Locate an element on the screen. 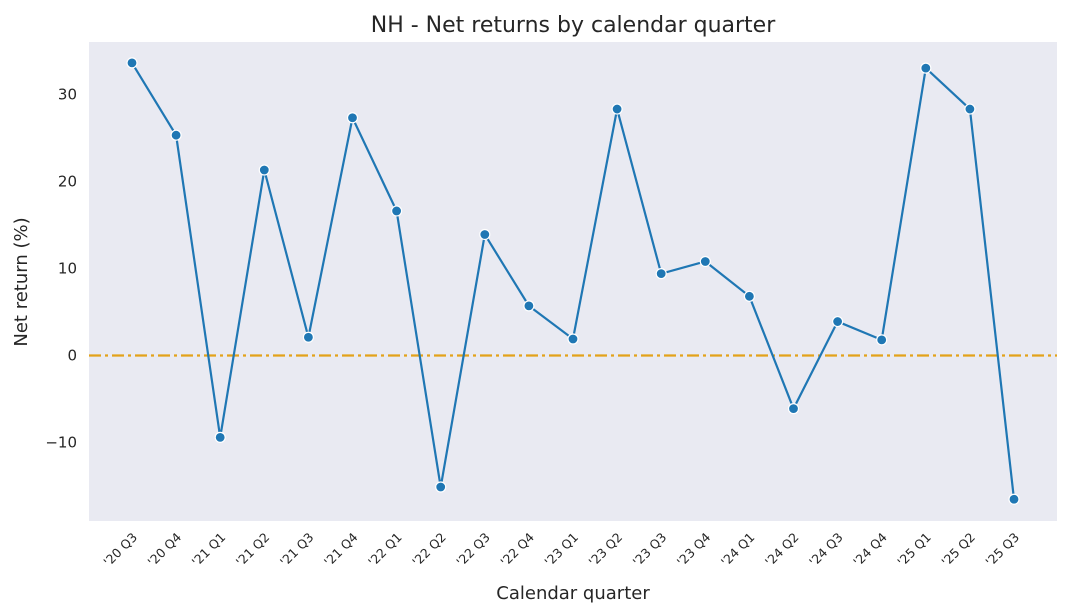  x-tick-label: '24 Q3 is located at coordinates (826, 550).